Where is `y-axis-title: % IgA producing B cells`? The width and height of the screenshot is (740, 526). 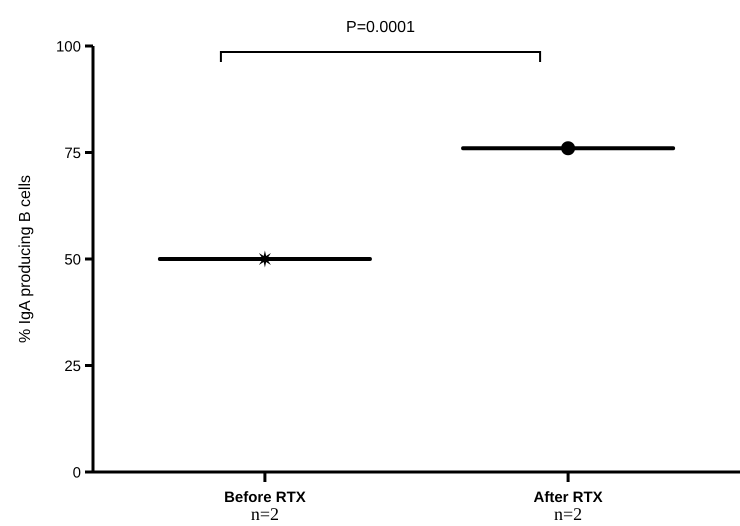
y-axis-title: % IgA producing B cells is located at coordinates (25, 259).